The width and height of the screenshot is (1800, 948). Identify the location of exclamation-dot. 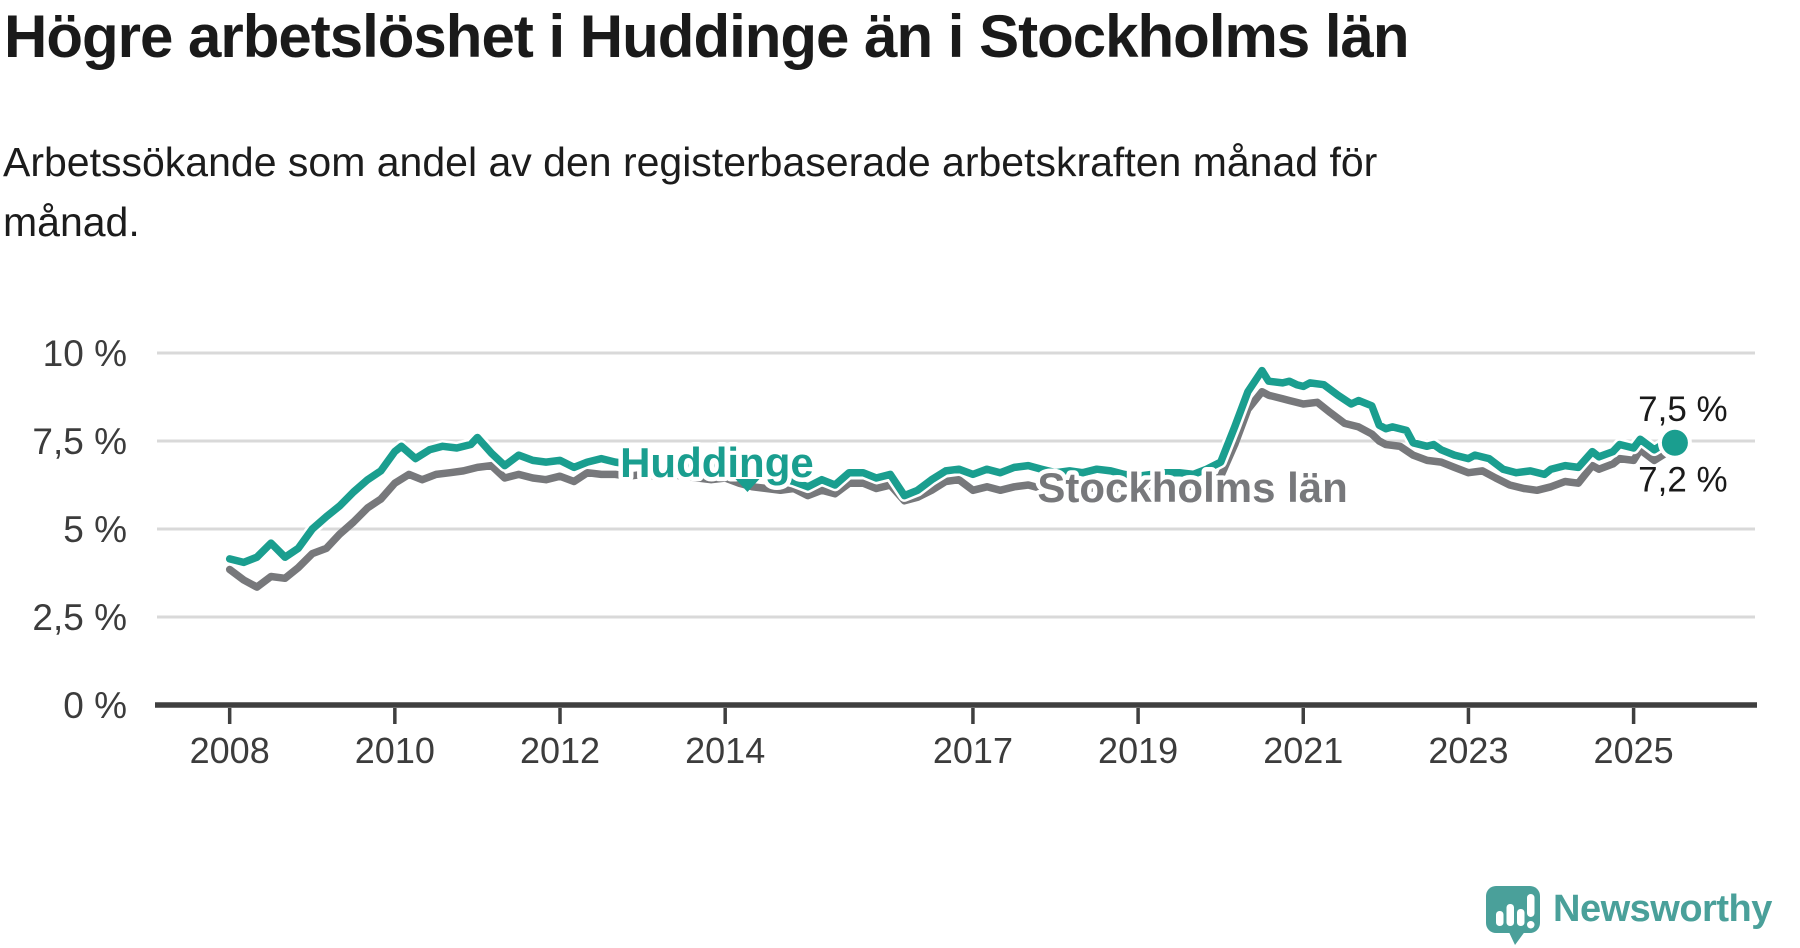
(1531, 925).